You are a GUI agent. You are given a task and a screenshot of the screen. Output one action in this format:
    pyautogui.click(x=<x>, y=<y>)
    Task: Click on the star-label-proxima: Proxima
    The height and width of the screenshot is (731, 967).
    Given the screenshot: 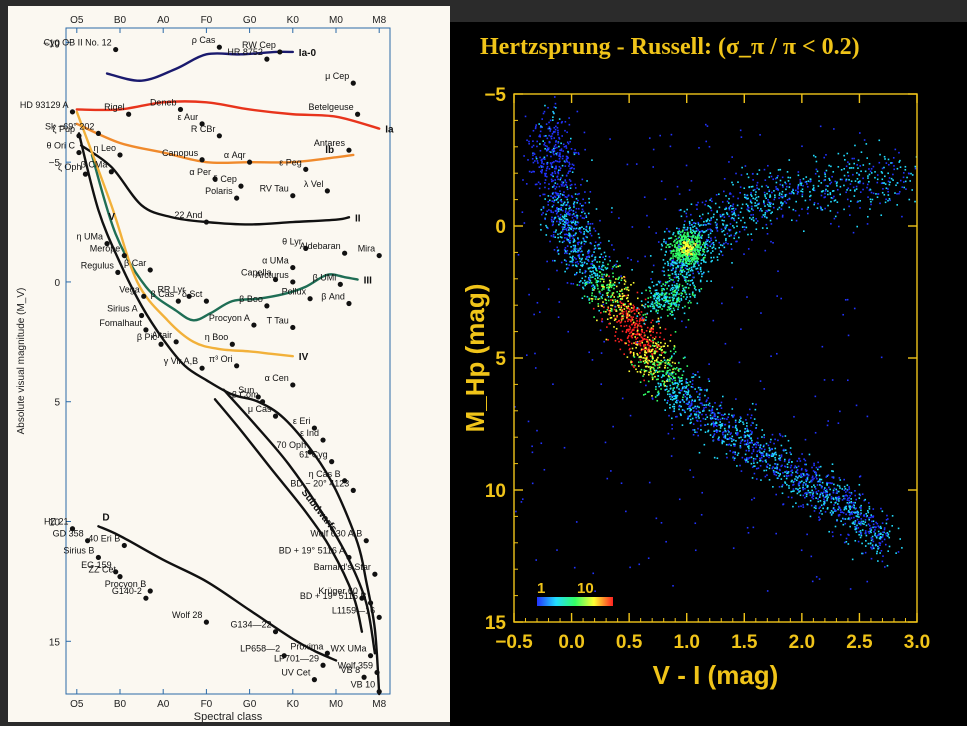 What is the action you would take?
    pyautogui.click(x=306, y=646)
    